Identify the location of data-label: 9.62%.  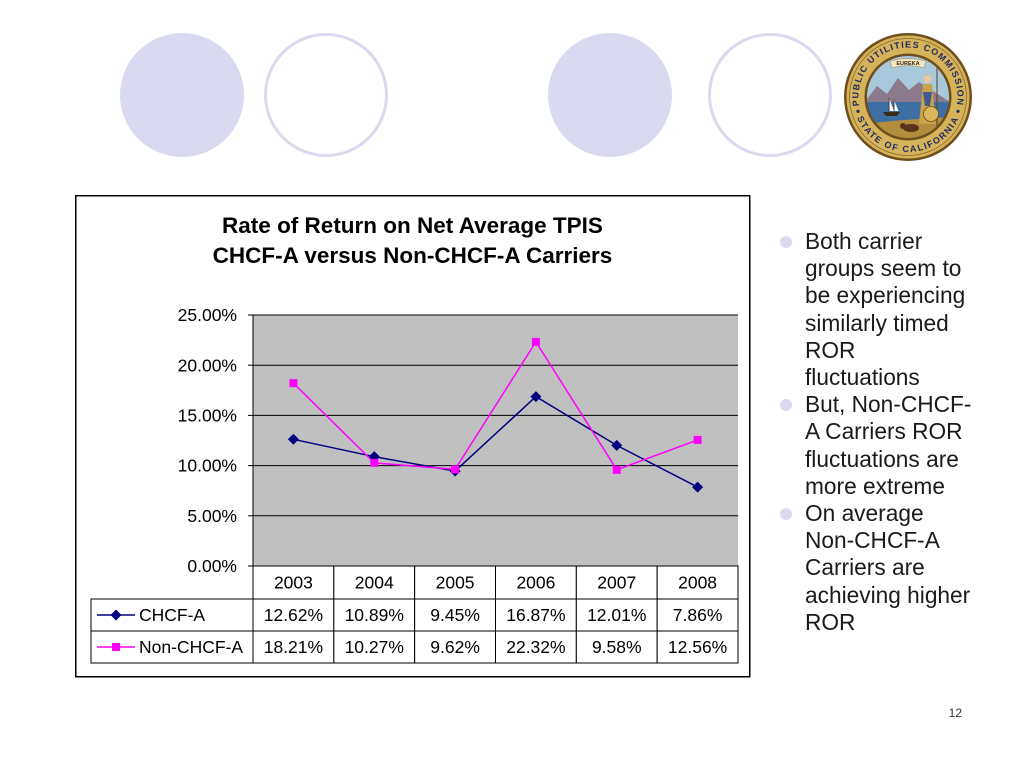
(455, 647).